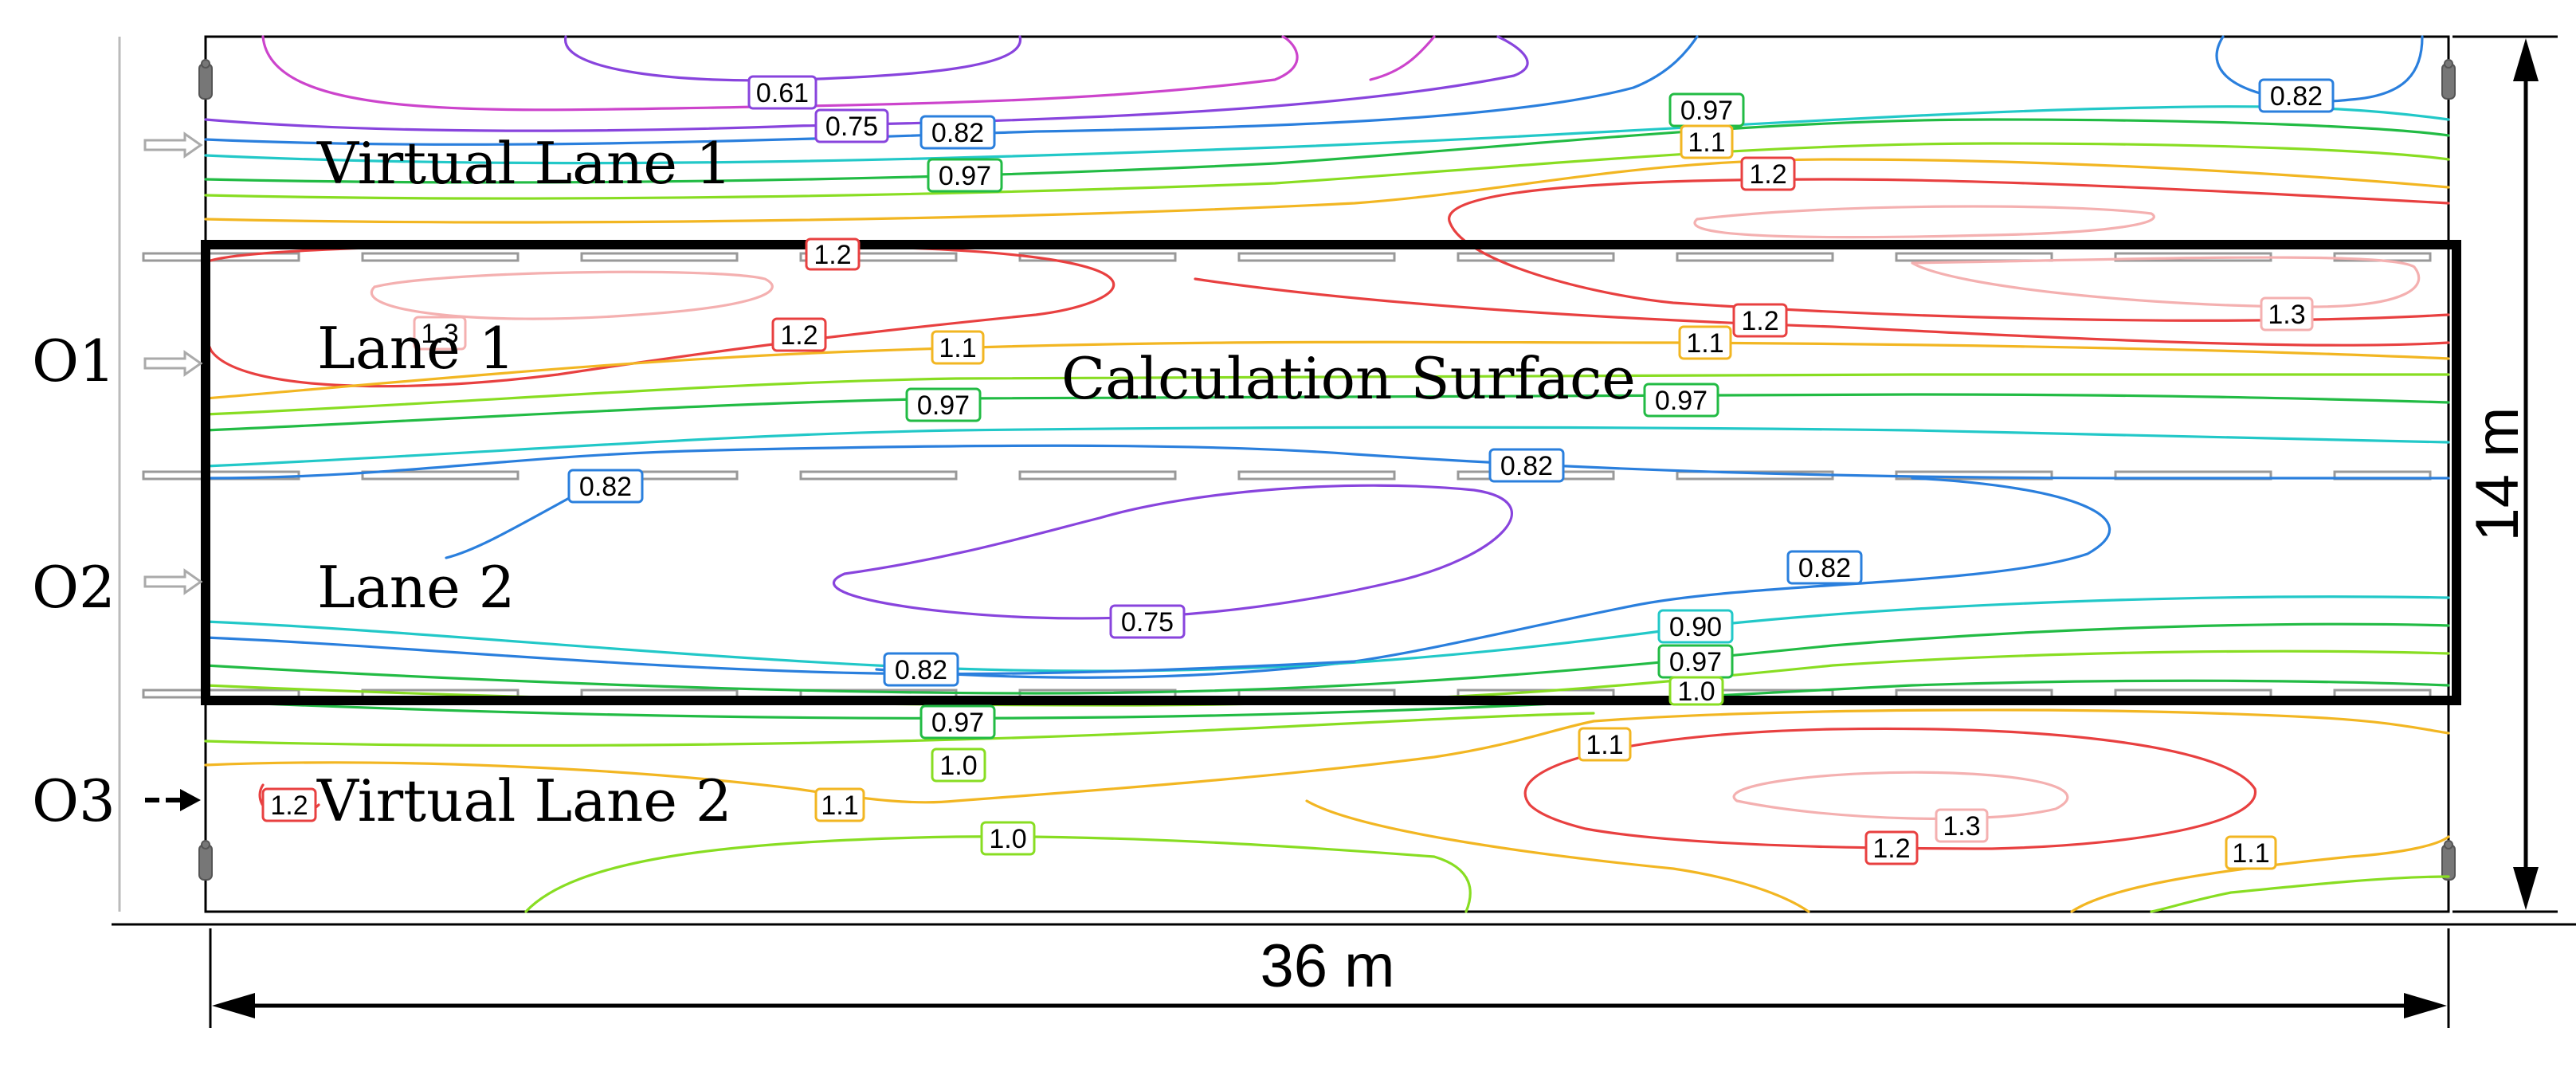  What do you see at coordinates (2319, 69) in the screenshot?
I see `contour-082-top-right` at bounding box center [2319, 69].